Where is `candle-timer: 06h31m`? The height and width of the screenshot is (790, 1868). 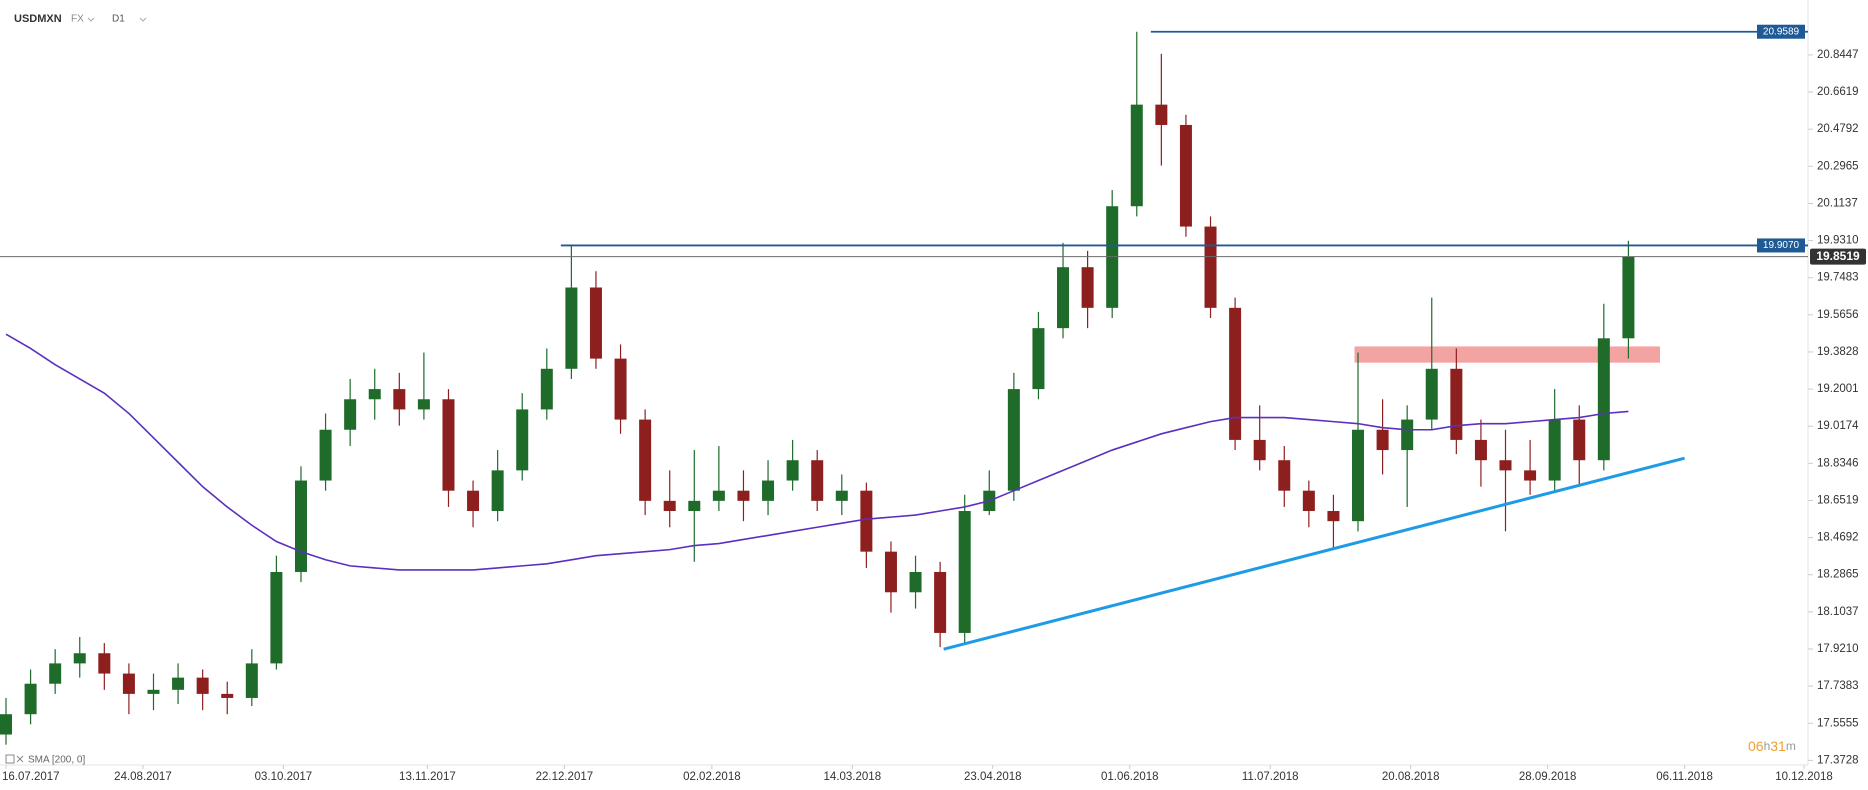
candle-timer: 06h31m is located at coordinates (1772, 746).